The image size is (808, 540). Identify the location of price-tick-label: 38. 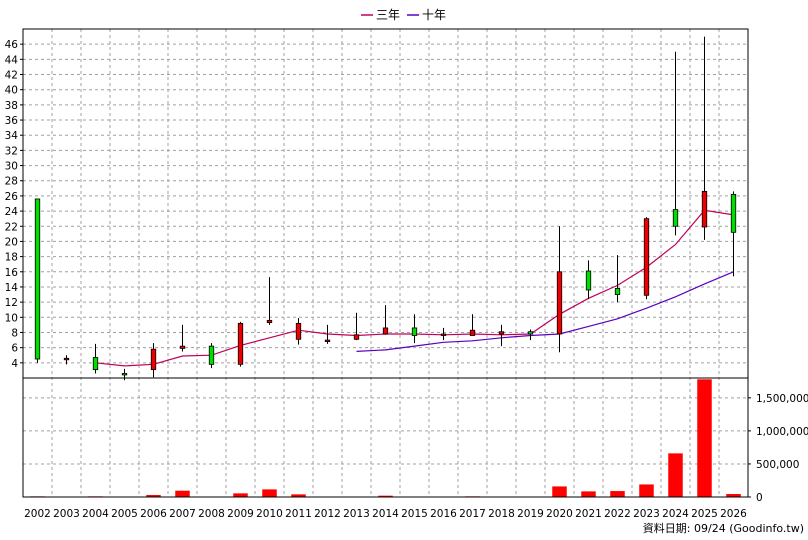
(11, 106).